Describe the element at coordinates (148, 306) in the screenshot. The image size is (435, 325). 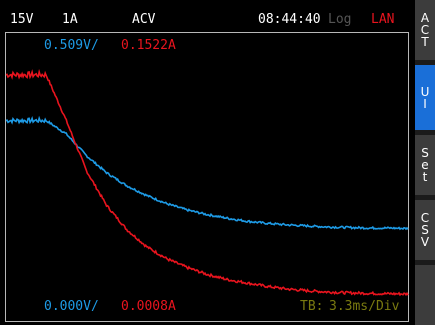
I see `current-scale-bottom: 0.0008A` at that location.